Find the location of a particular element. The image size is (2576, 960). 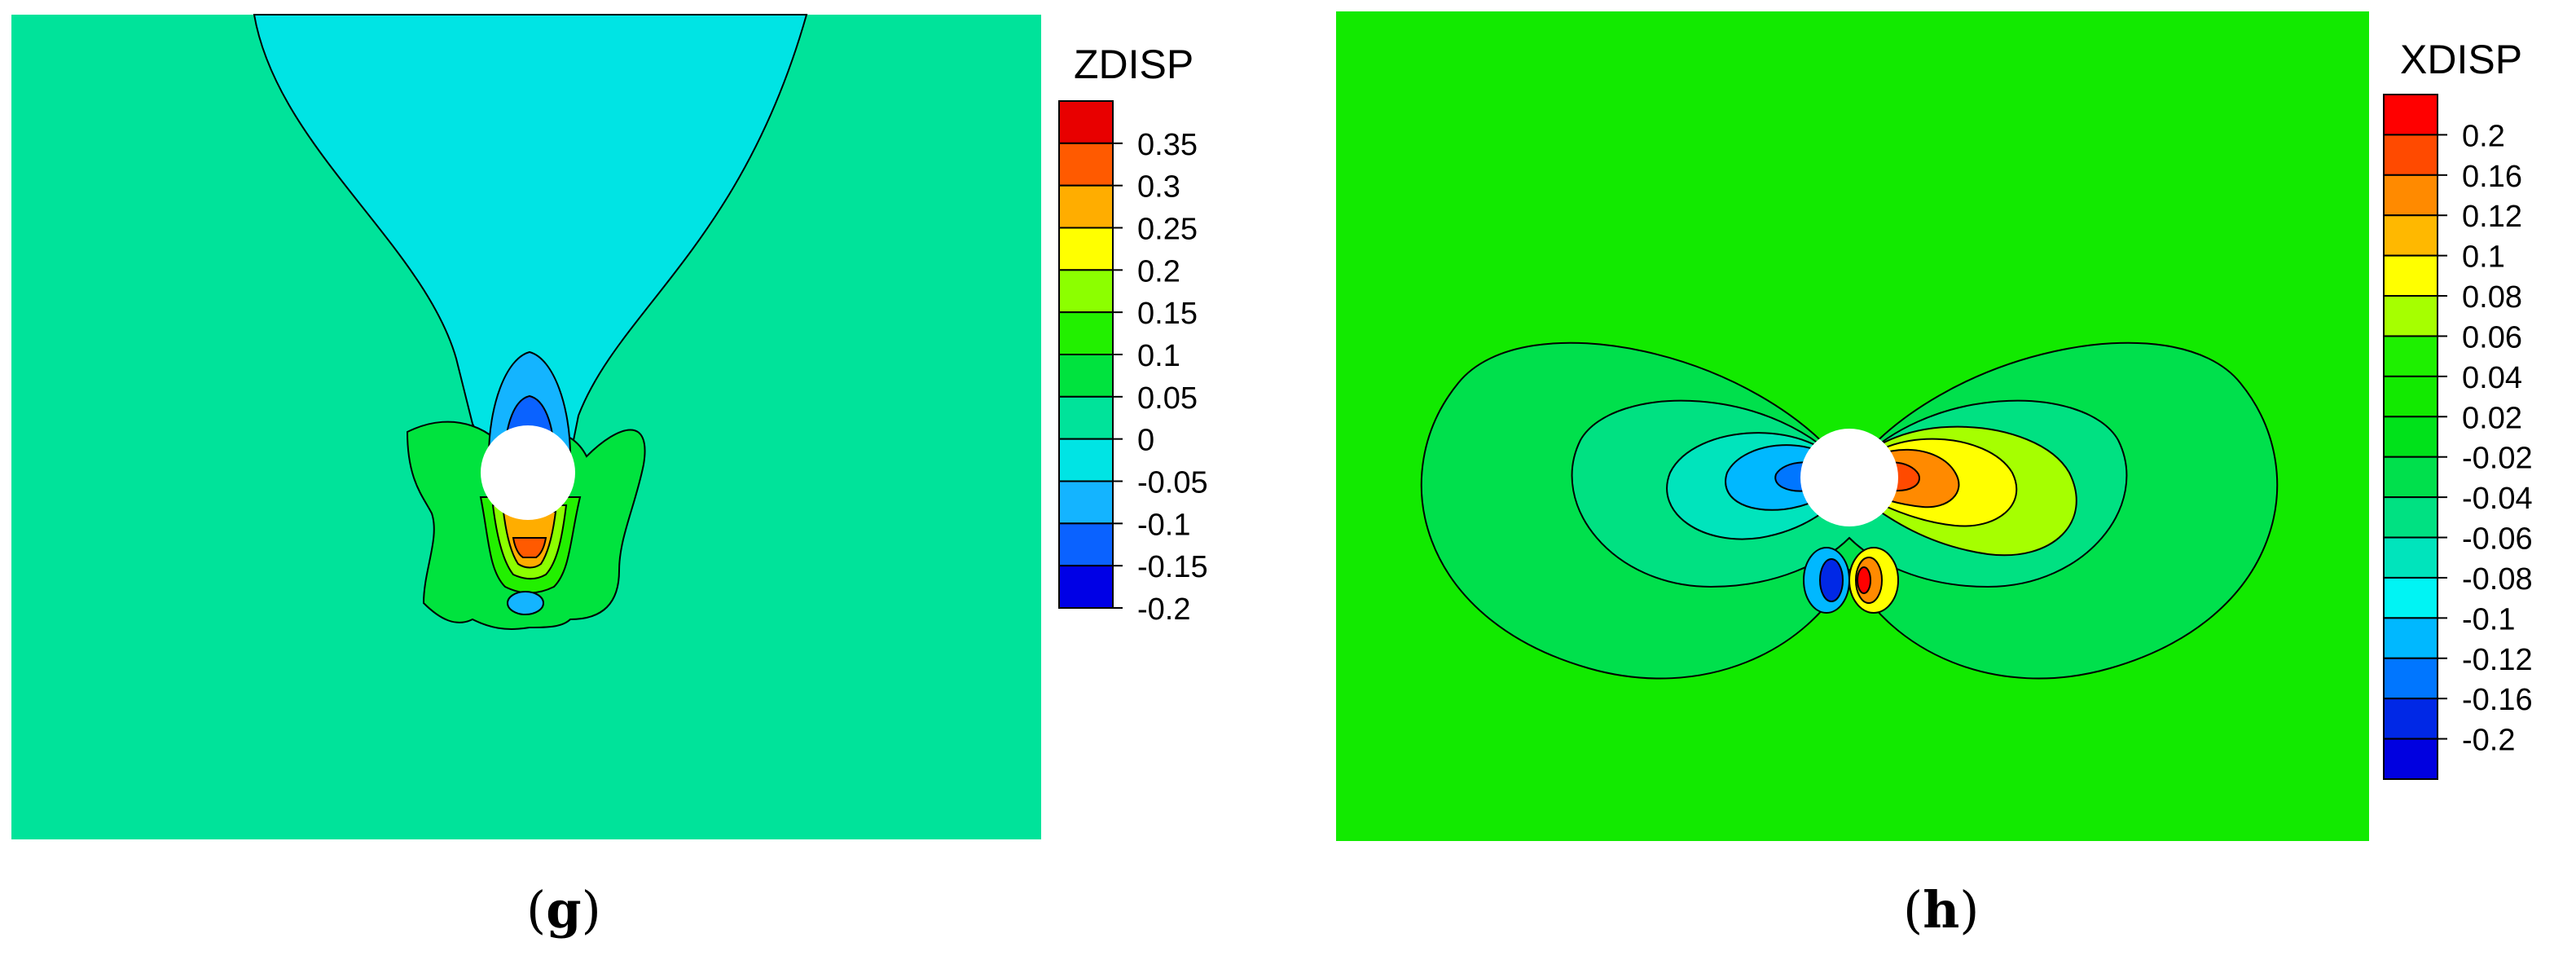

plume-region-g is located at coordinates (530, 235).